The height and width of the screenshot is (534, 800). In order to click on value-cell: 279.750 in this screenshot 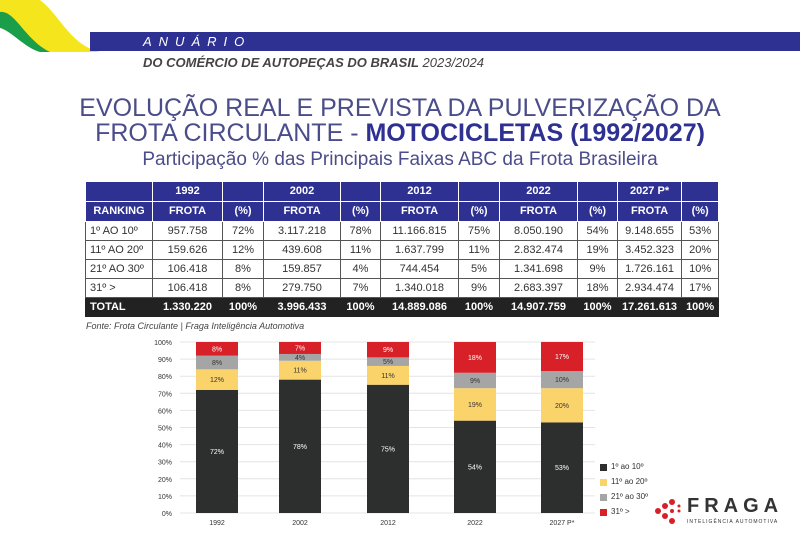, I will do `click(302, 288)`.